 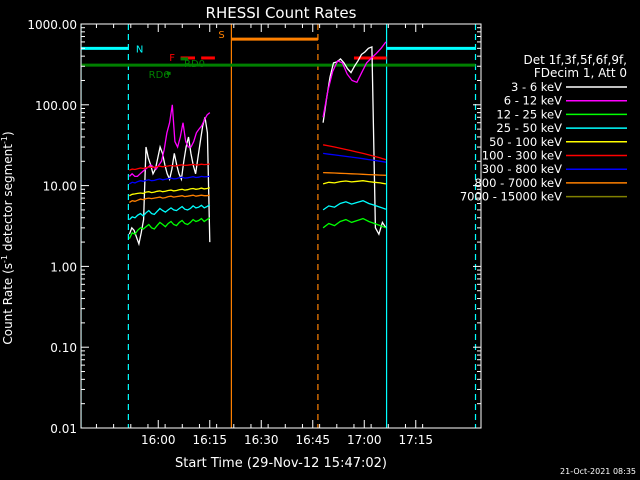 What do you see at coordinates (7, 237) in the screenshot?
I see `y-axis-label: Count Rate (s-1 detector segment-1)` at bounding box center [7, 237].